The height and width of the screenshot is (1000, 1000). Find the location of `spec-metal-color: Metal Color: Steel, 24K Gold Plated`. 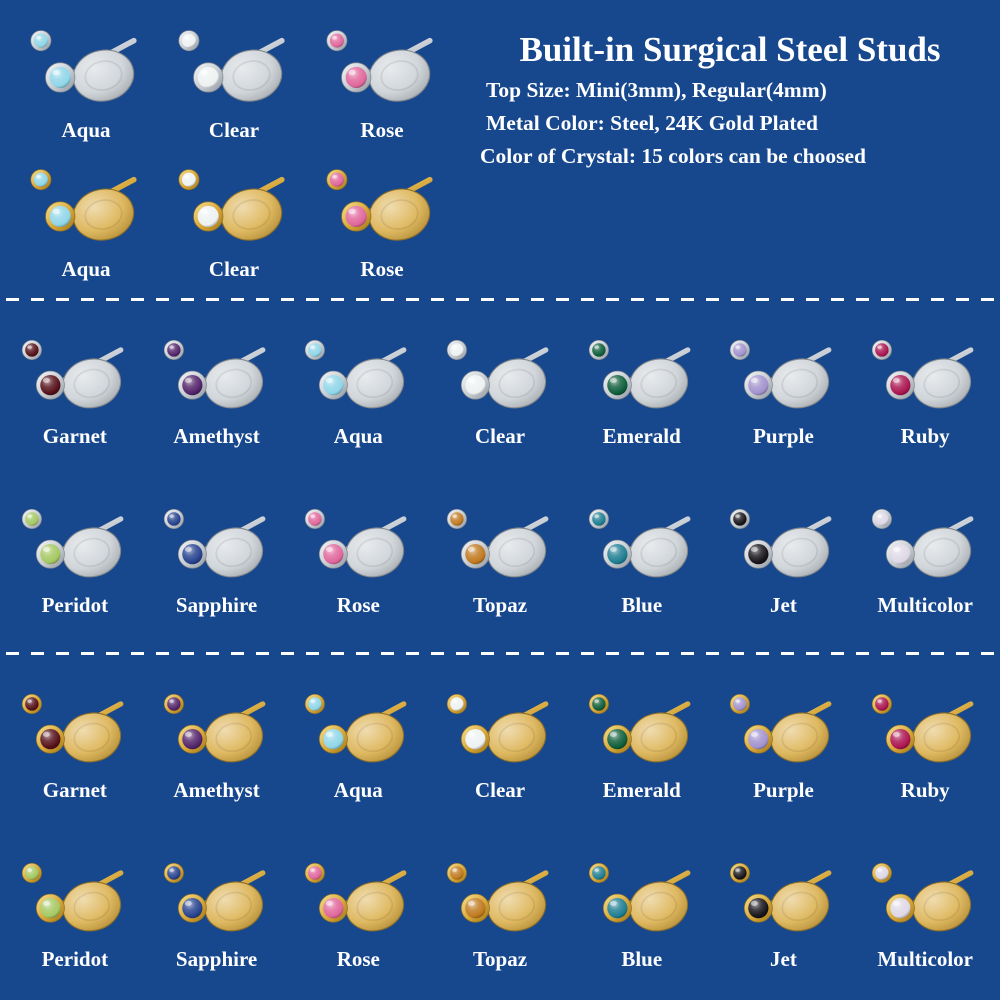

spec-metal-color: Metal Color: Steel, 24K Gold Plated is located at coordinates (652, 123).